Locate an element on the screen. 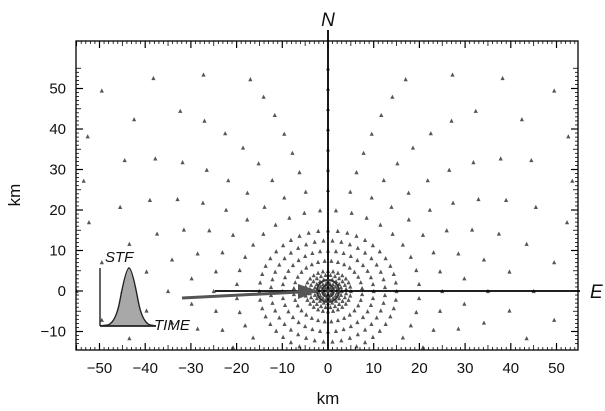  y-tick-label: 20 is located at coordinates (57, 210).